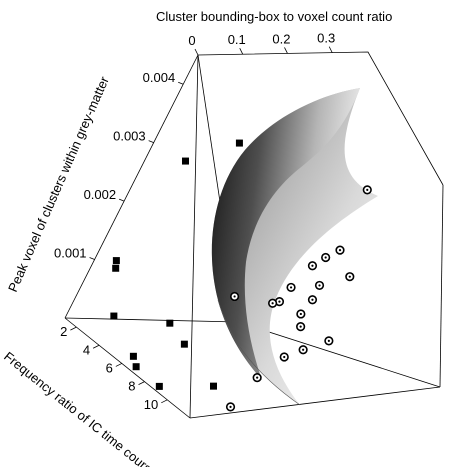  What do you see at coordinates (159, 77) in the screenshot?
I see `y-tick-label: 0.004` at bounding box center [159, 77].